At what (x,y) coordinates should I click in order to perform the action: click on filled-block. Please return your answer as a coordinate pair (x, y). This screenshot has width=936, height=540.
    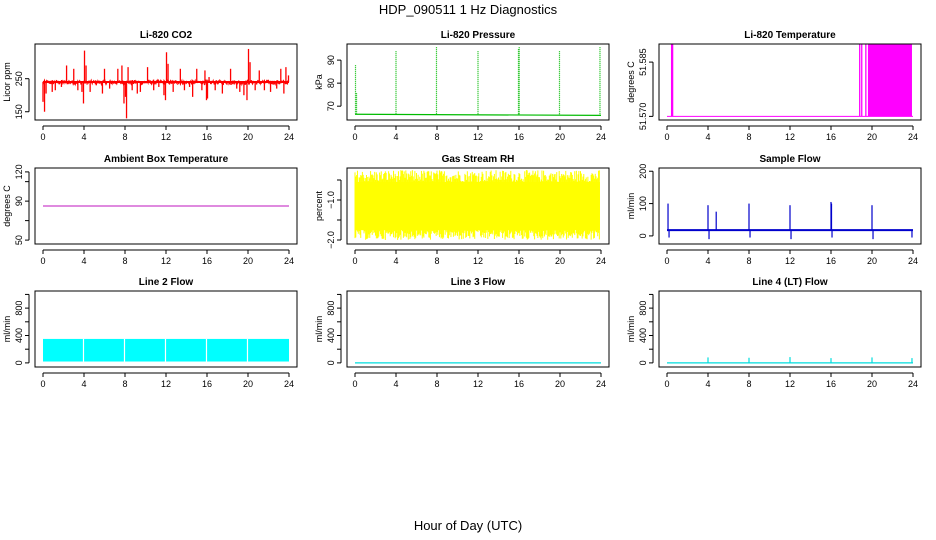
    Looking at the image, I should click on (889, 80).